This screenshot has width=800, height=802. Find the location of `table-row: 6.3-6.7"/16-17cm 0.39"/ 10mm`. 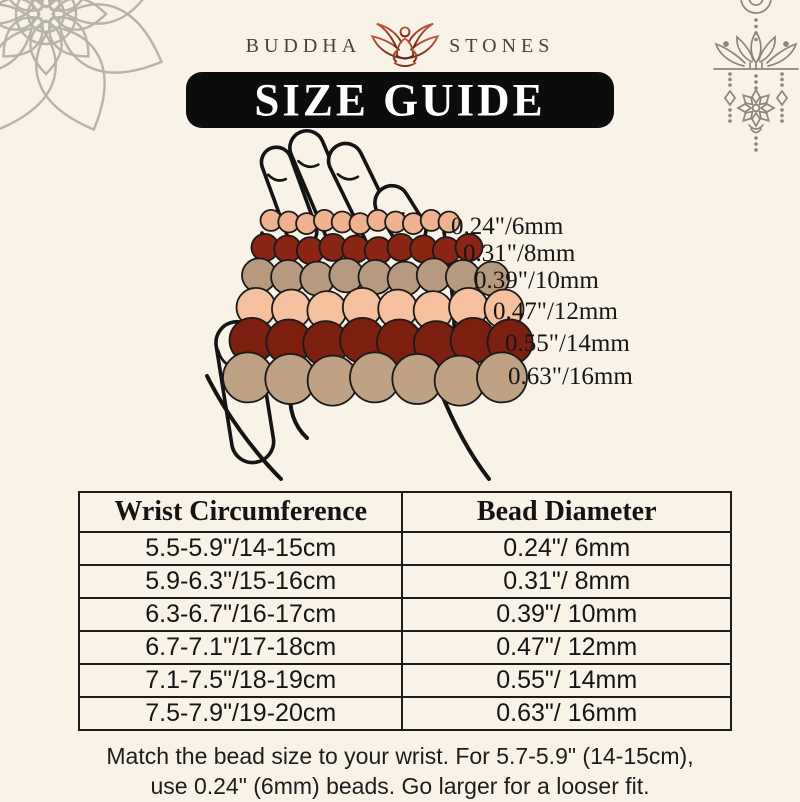

table-row: 6.3-6.7"/16-17cm 0.39"/ 10mm is located at coordinates (404, 614).